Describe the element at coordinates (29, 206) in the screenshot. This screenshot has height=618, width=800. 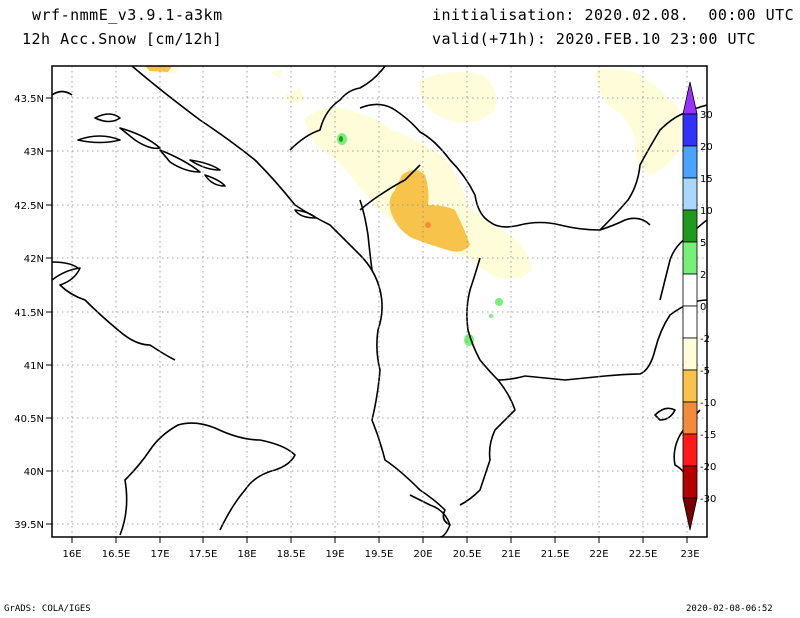
I see `lat-label: 42.5N` at that location.